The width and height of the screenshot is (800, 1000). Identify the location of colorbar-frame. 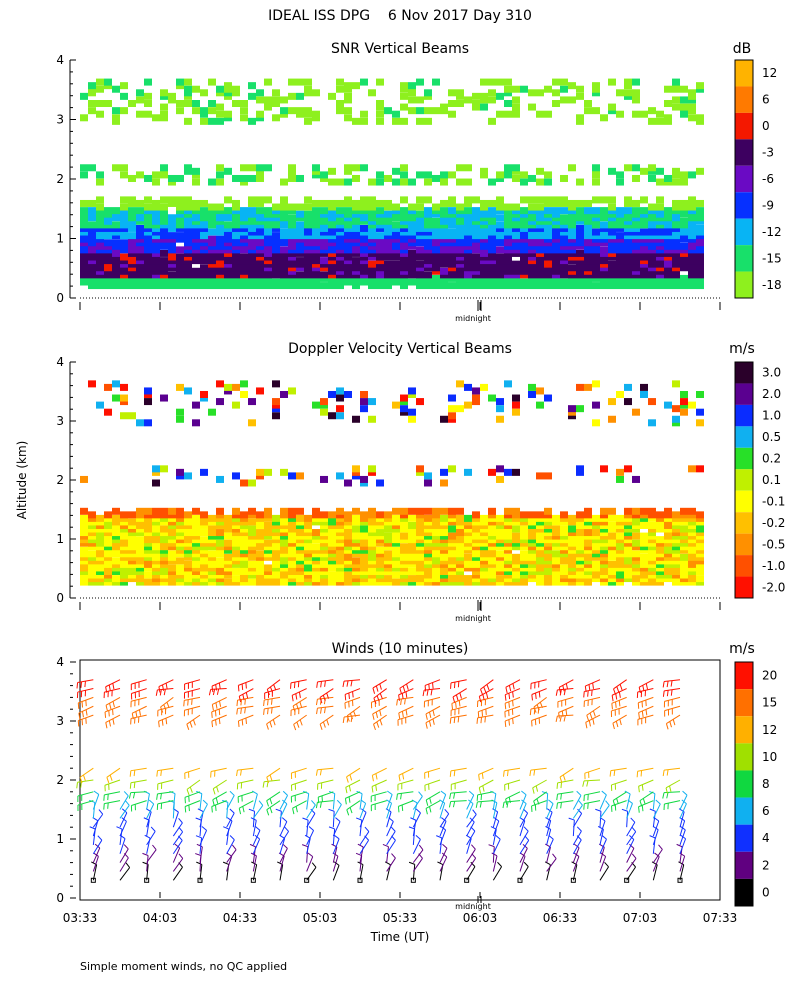
(744, 480).